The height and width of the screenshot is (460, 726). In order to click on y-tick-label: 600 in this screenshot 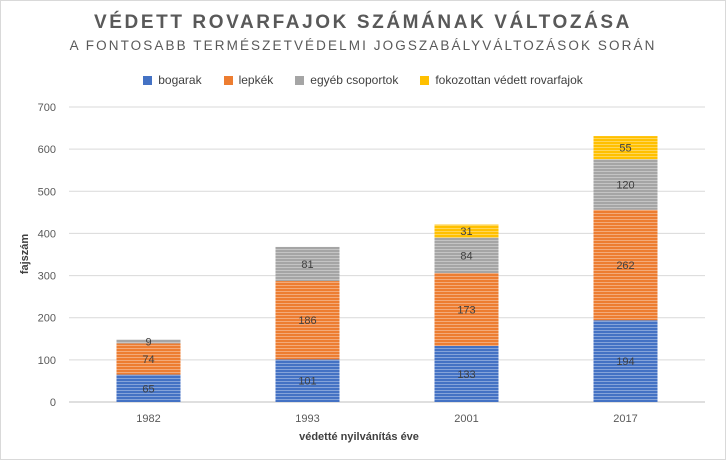, I will do `click(47, 150)`.